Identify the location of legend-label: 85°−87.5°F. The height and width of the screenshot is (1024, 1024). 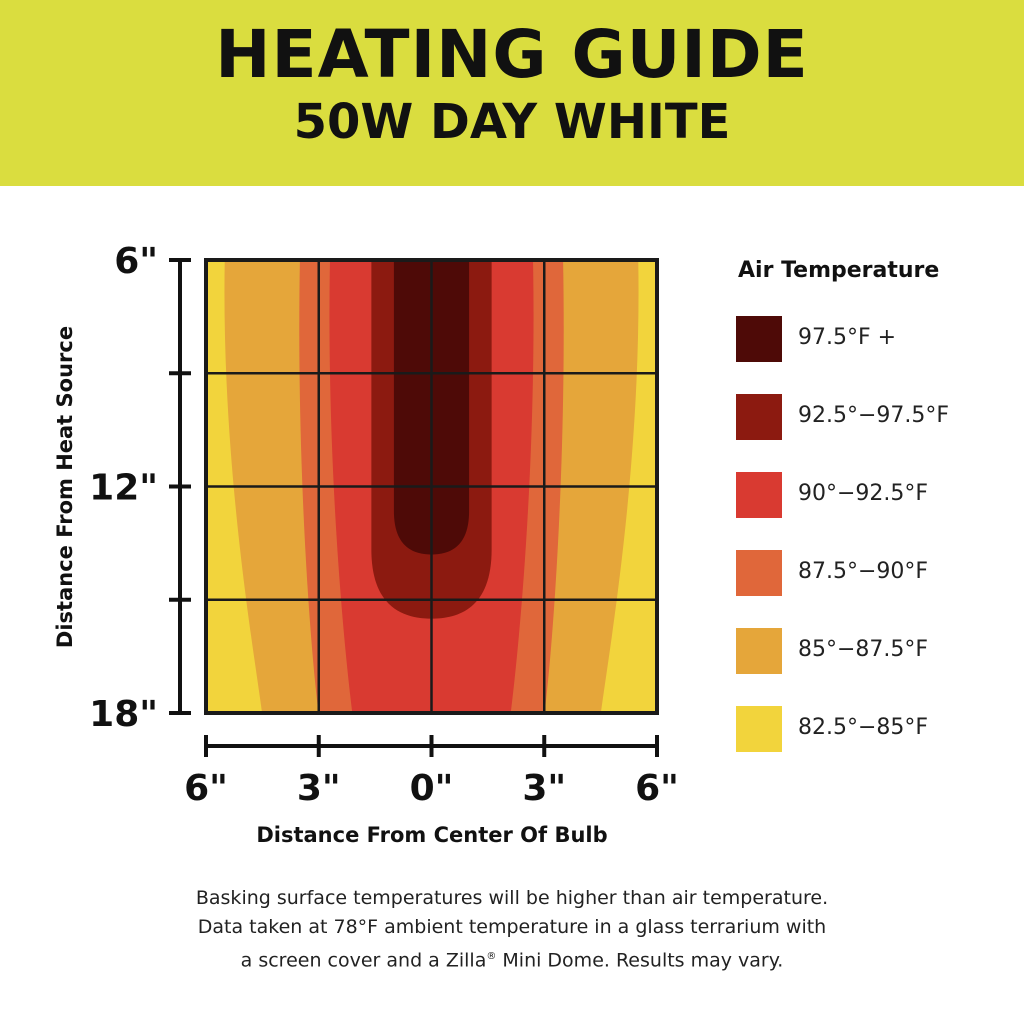
(863, 649).